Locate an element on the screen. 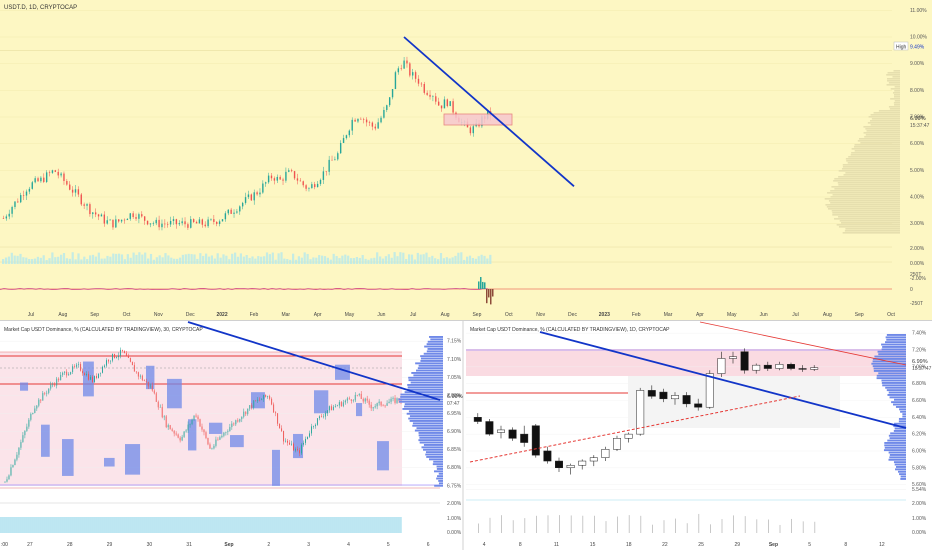 Image resolution: width=932 pixels, height=550 pixels. volume-axis-label: -2.00% is located at coordinates (918, 279).